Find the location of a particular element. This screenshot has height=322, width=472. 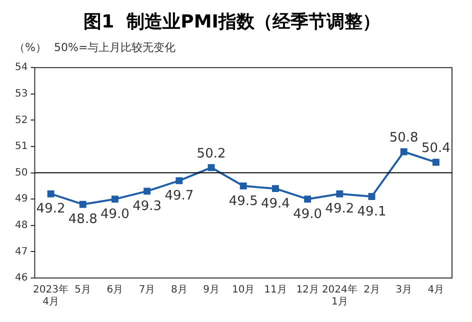

y-axis-title: （%） is located at coordinates (30, 47).